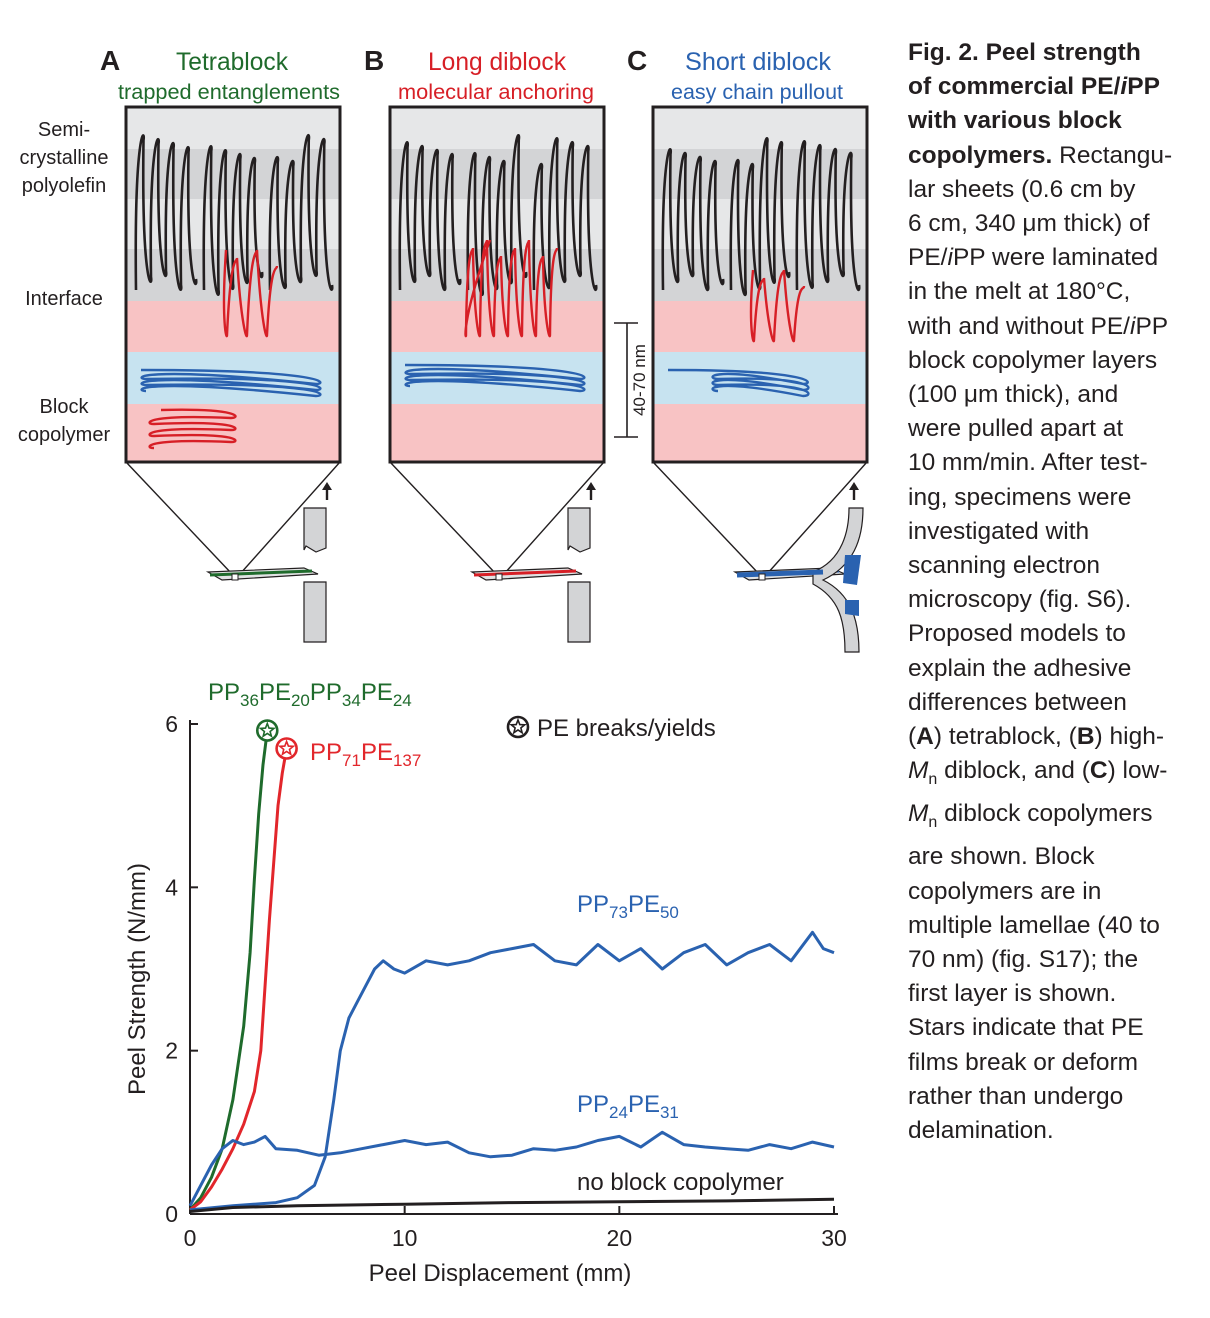 This screenshot has height=1318, width=1210. I want to click on y-axis-label: Peel Strength (N/mm), so click(137, 979).